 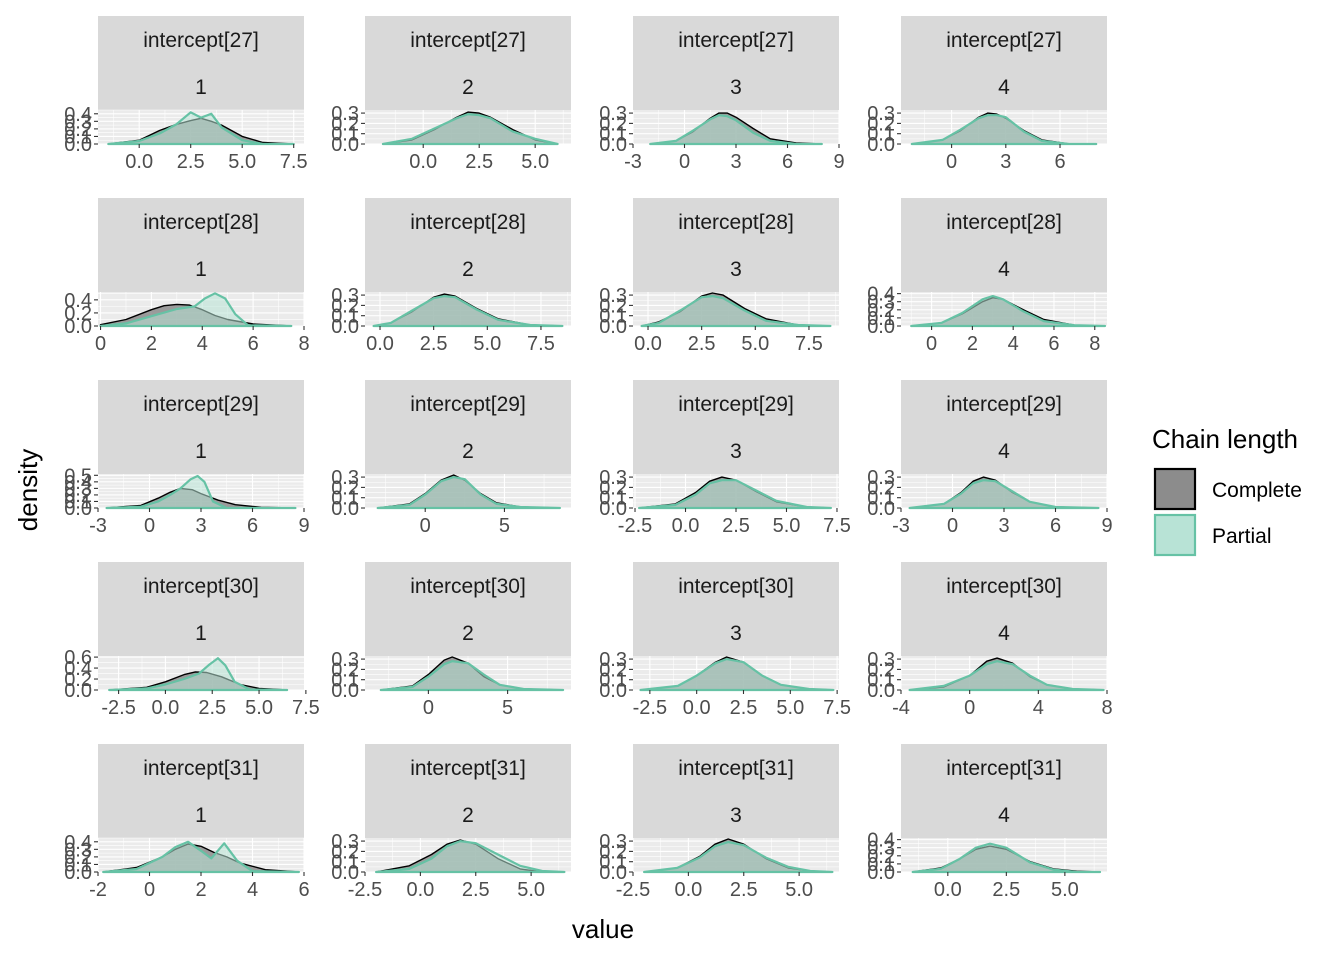 What do you see at coordinates (451, 822) in the screenshot?
I see `facet-panel: intercept[31]20.00.10.20.3-2.5 0.0 2.5 5.0` at bounding box center [451, 822].